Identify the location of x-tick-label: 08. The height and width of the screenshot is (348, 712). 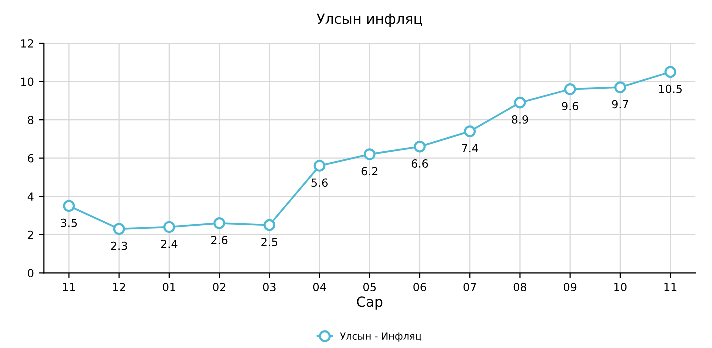
(520, 287).